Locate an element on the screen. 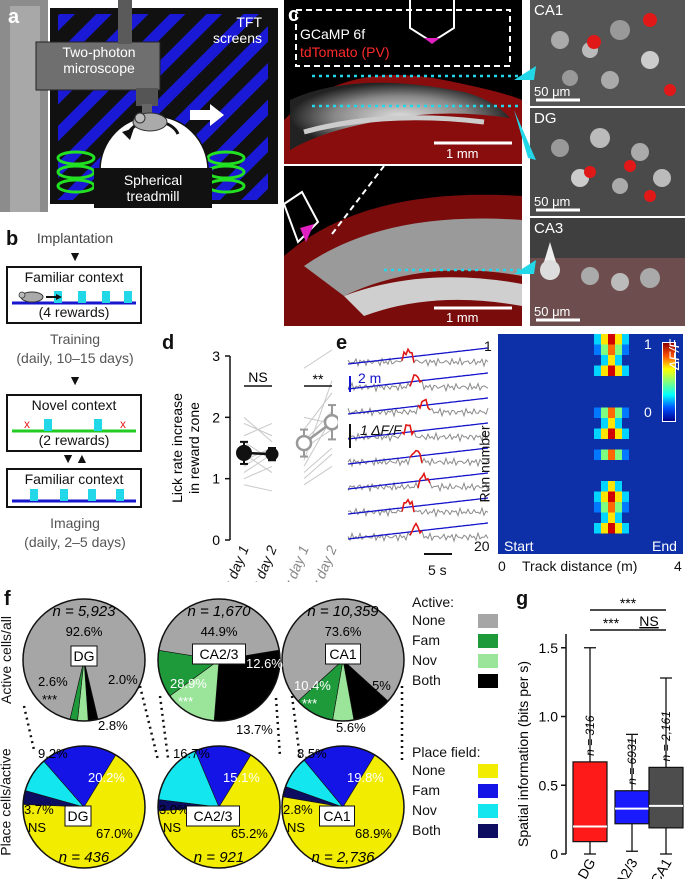 The width and height of the screenshot is (685, 884). data-point is located at coordinates (244, 452).